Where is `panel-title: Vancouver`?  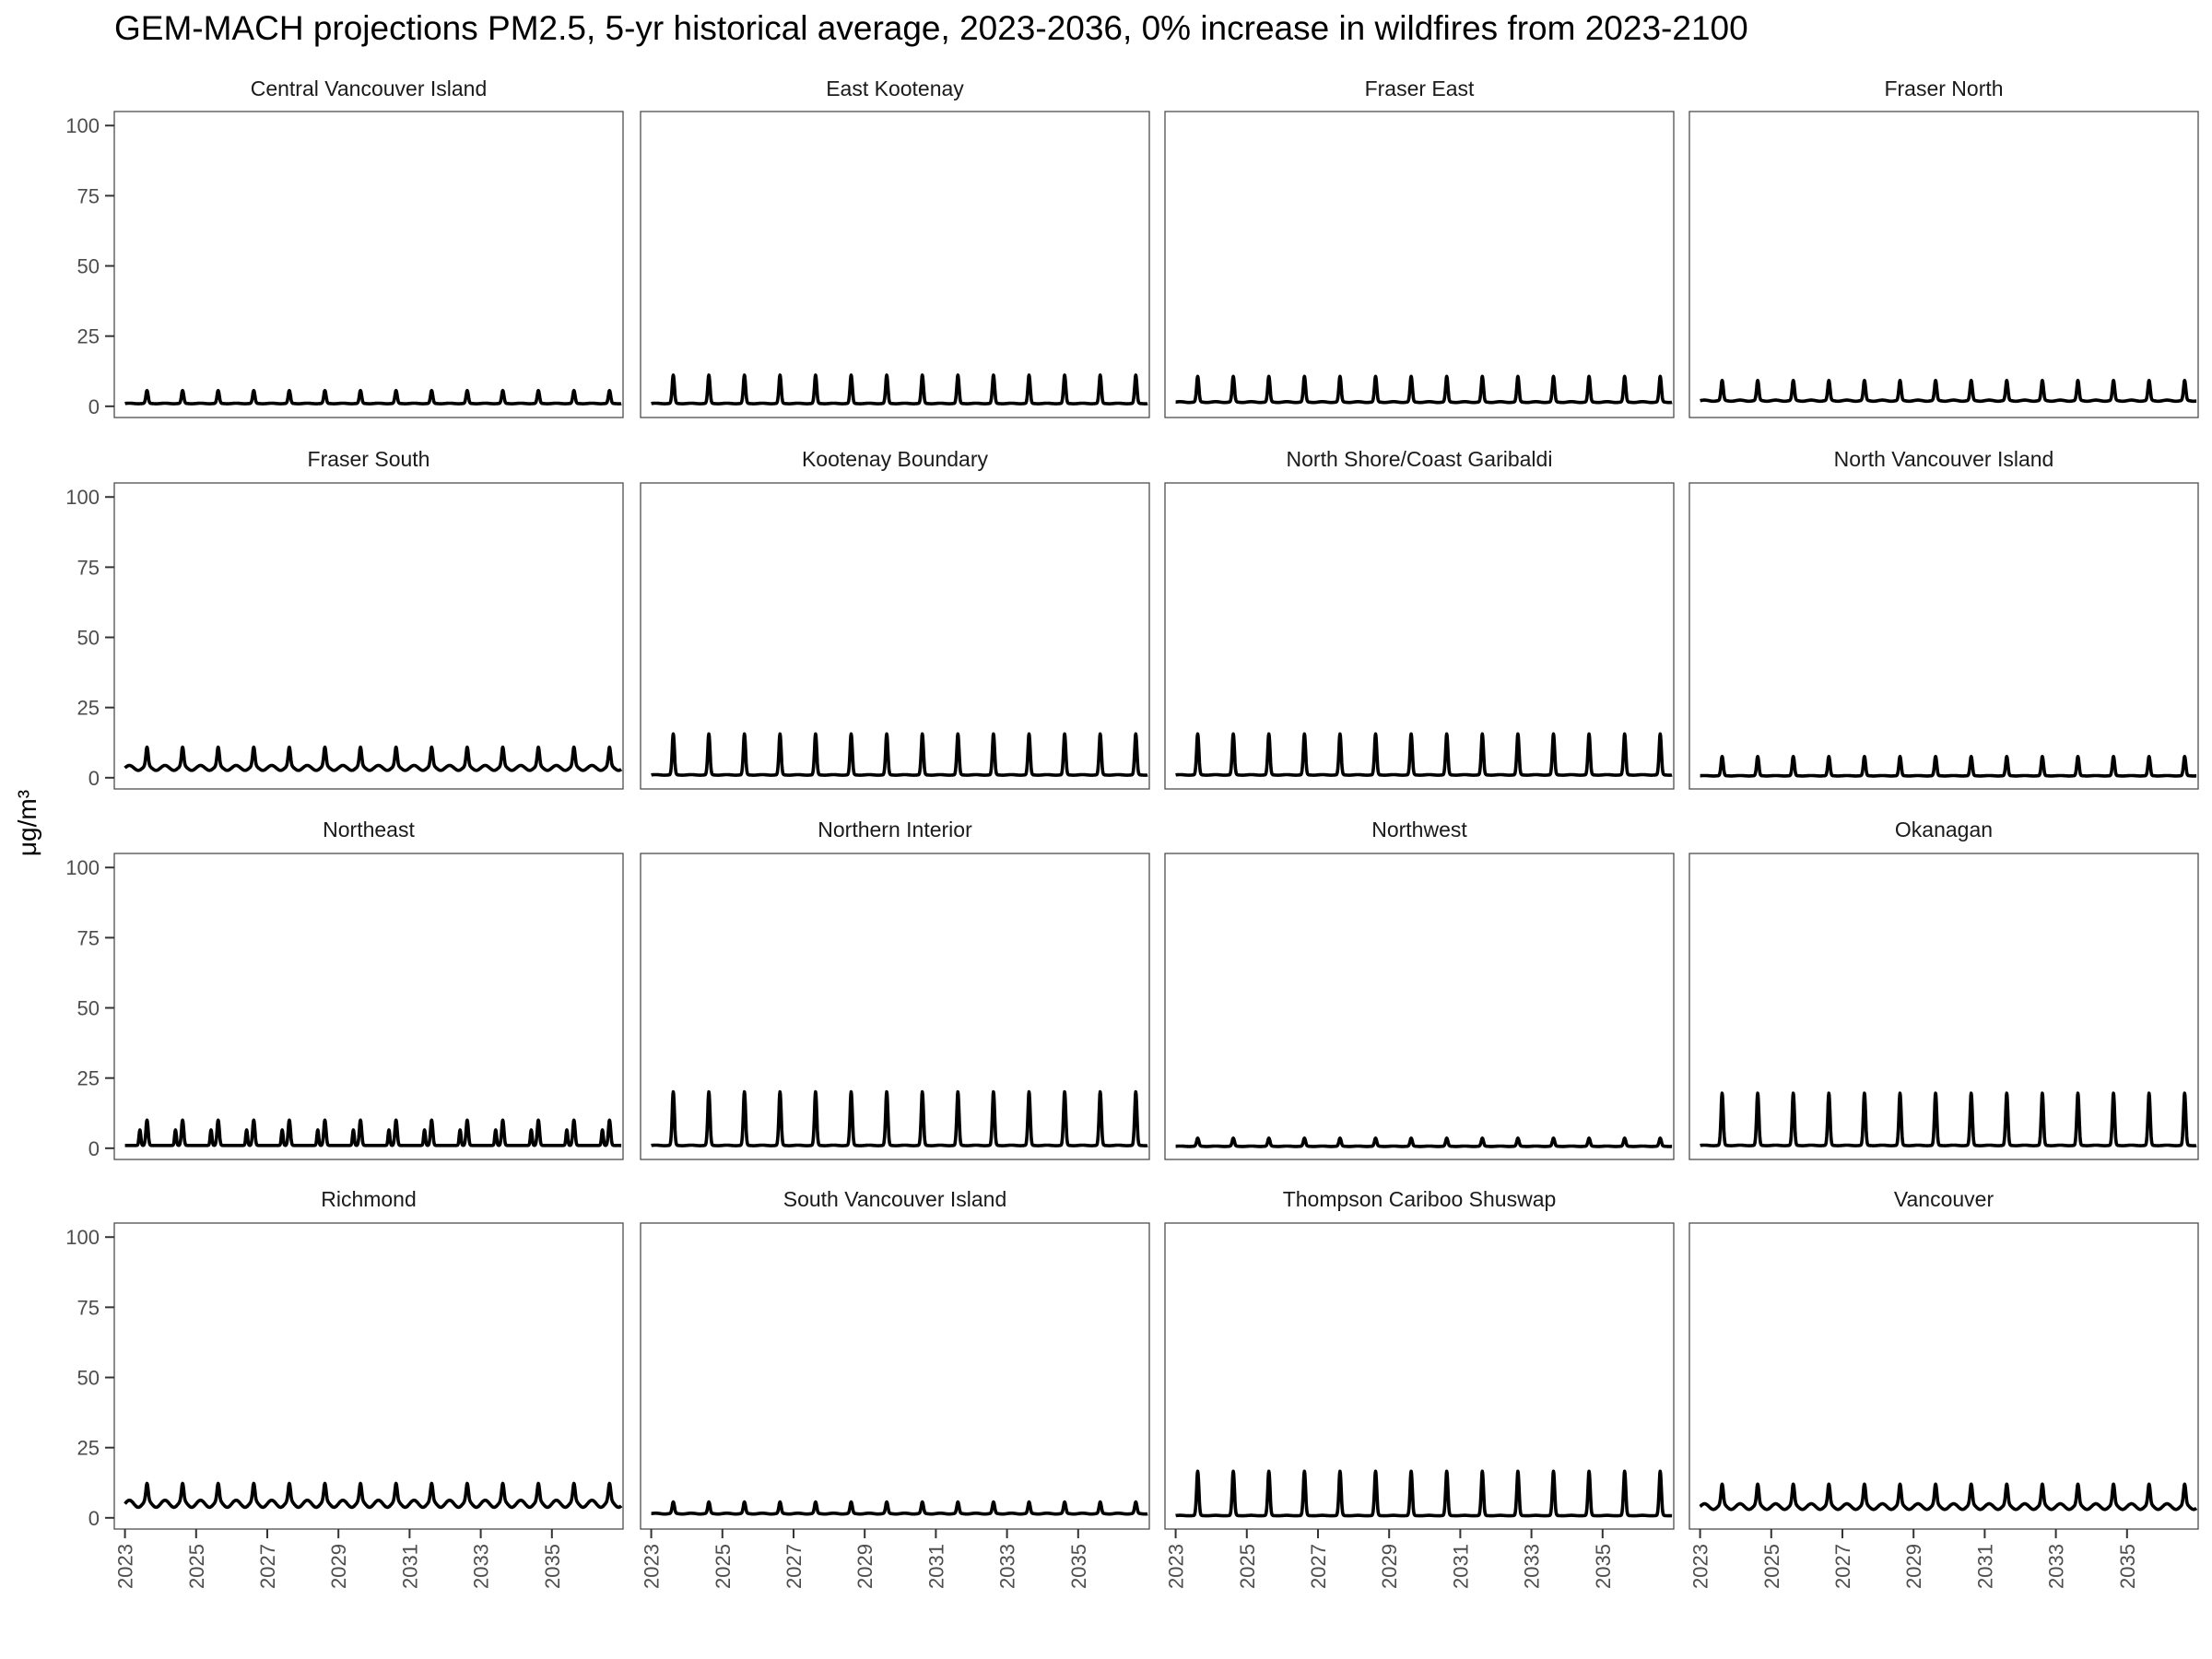 panel-title: Vancouver is located at coordinates (1944, 1199).